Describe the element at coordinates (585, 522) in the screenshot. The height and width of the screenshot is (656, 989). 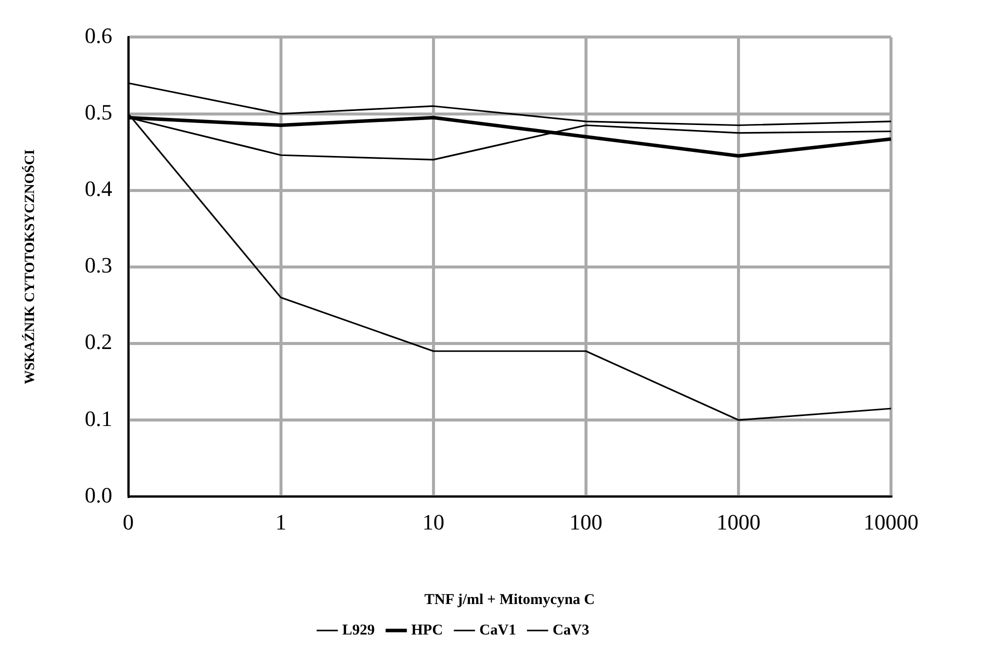
I see `x-tick-label: 100` at that location.